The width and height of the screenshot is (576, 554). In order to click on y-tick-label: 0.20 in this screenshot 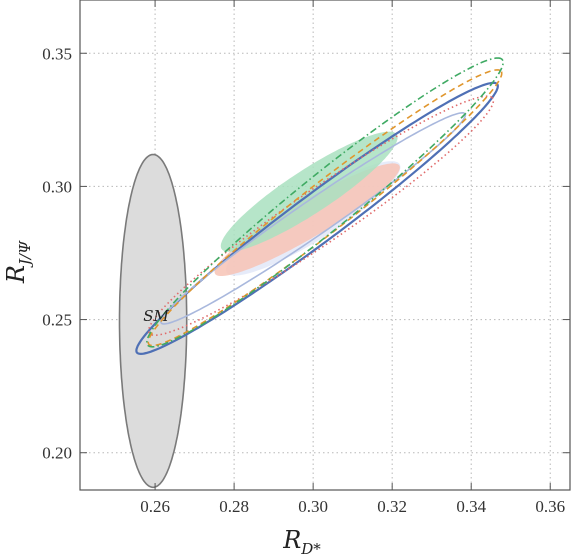, I will do `click(57, 453)`.